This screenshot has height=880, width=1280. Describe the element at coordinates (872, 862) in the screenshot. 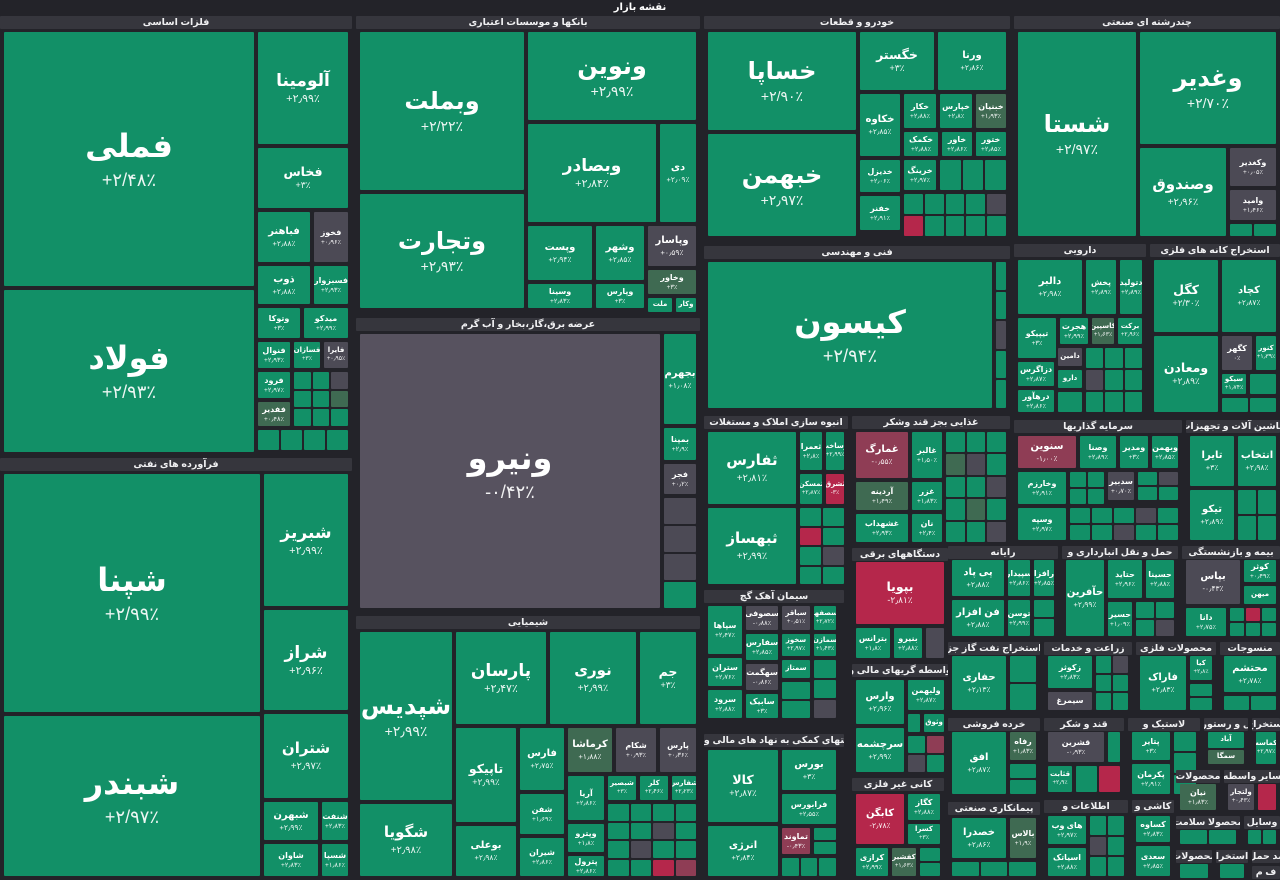

I see `stock-tile: کرازی +۲٫۹۹٪` at that location.